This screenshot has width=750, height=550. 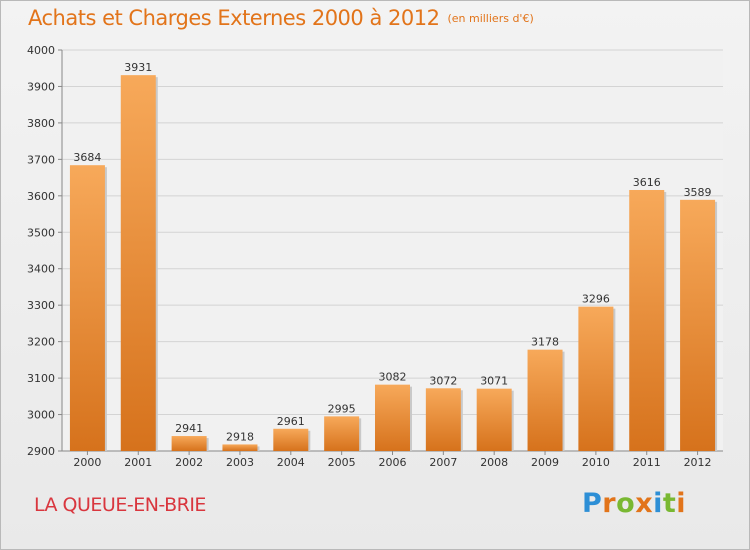 I want to click on data-label-2008: 3071, so click(x=494, y=381).